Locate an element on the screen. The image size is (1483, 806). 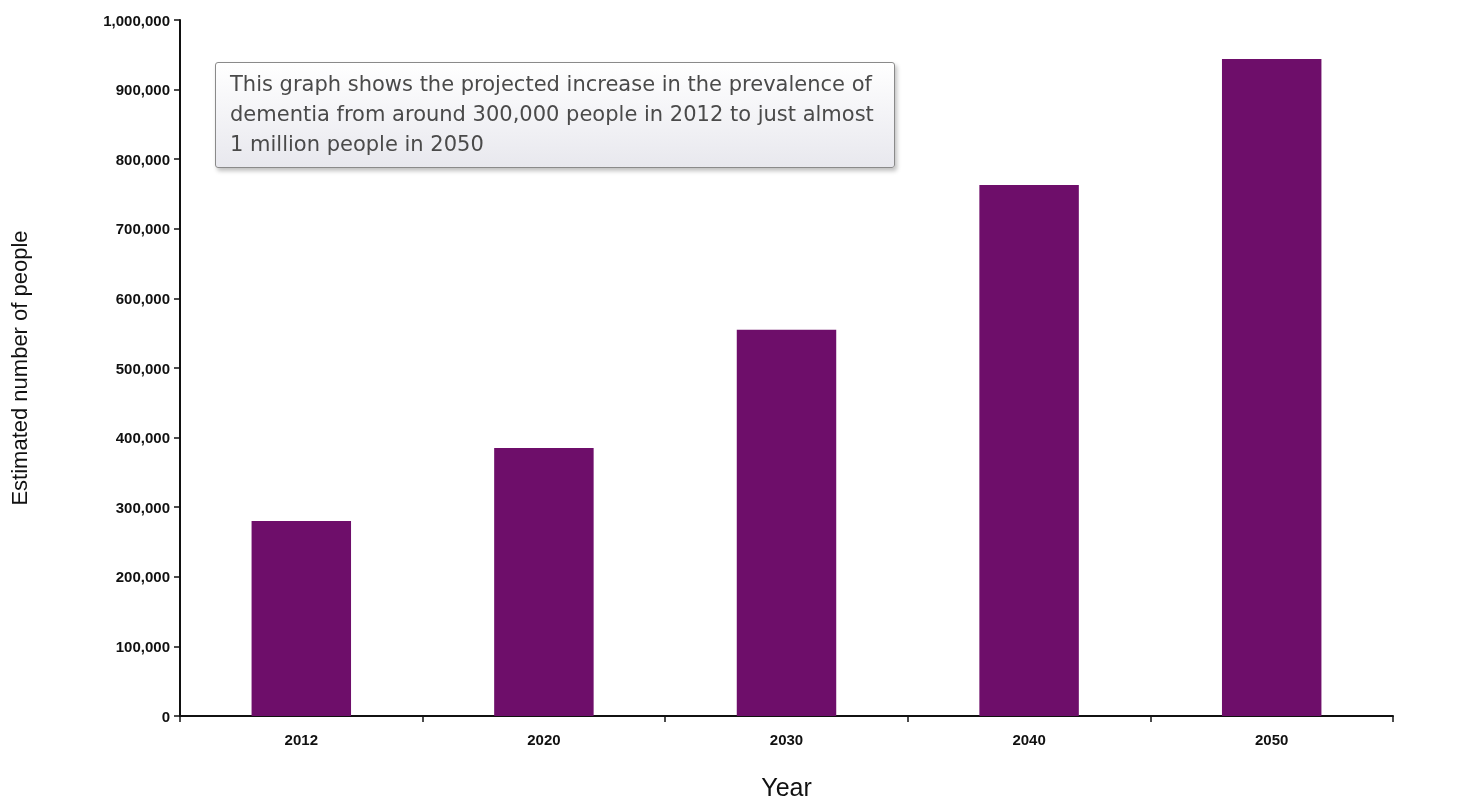
y-tick-label: 900,000 is located at coordinates (142, 90).